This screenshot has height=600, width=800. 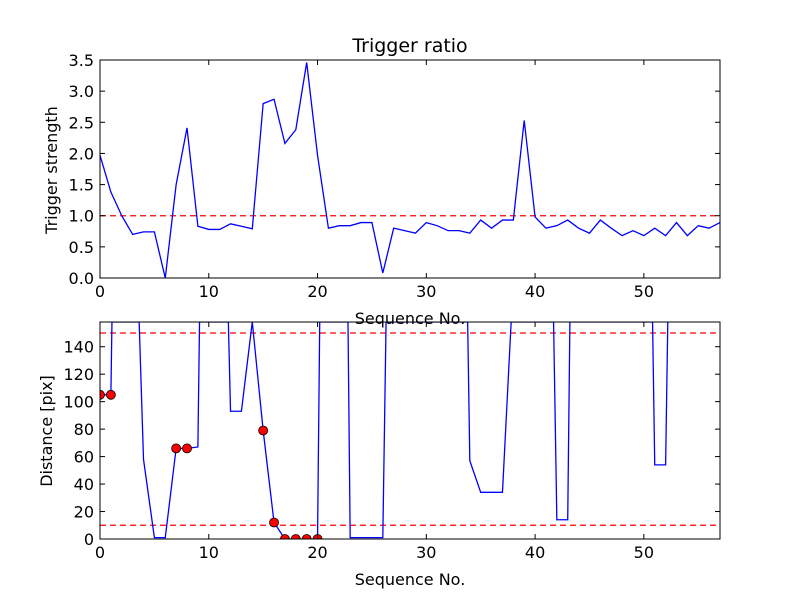 What do you see at coordinates (81, 153) in the screenshot?
I see `y-tick-label: 2.0` at bounding box center [81, 153].